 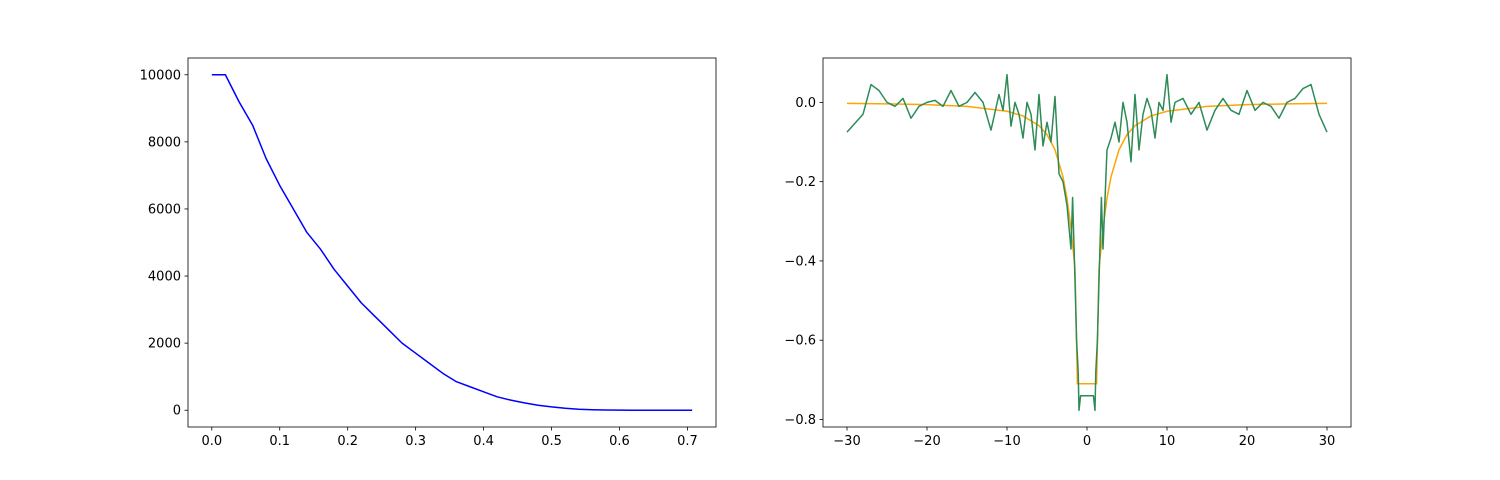 What do you see at coordinates (846, 441) in the screenshot?
I see `x-tick-label: −30` at bounding box center [846, 441].